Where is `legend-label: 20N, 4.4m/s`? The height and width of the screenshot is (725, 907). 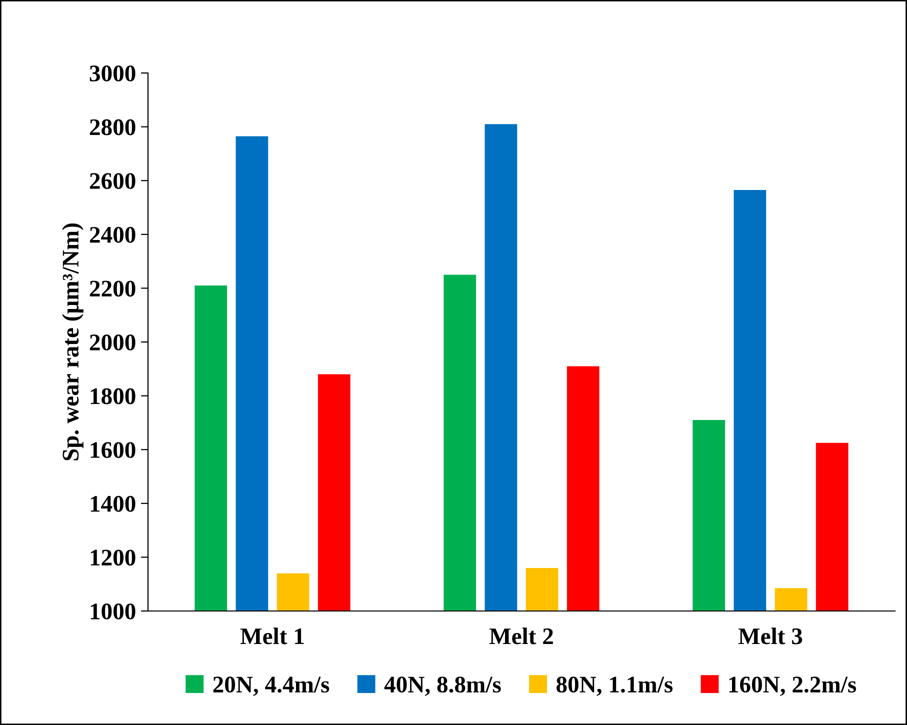 legend-label: 20N, 4.4m/s is located at coordinates (271, 686).